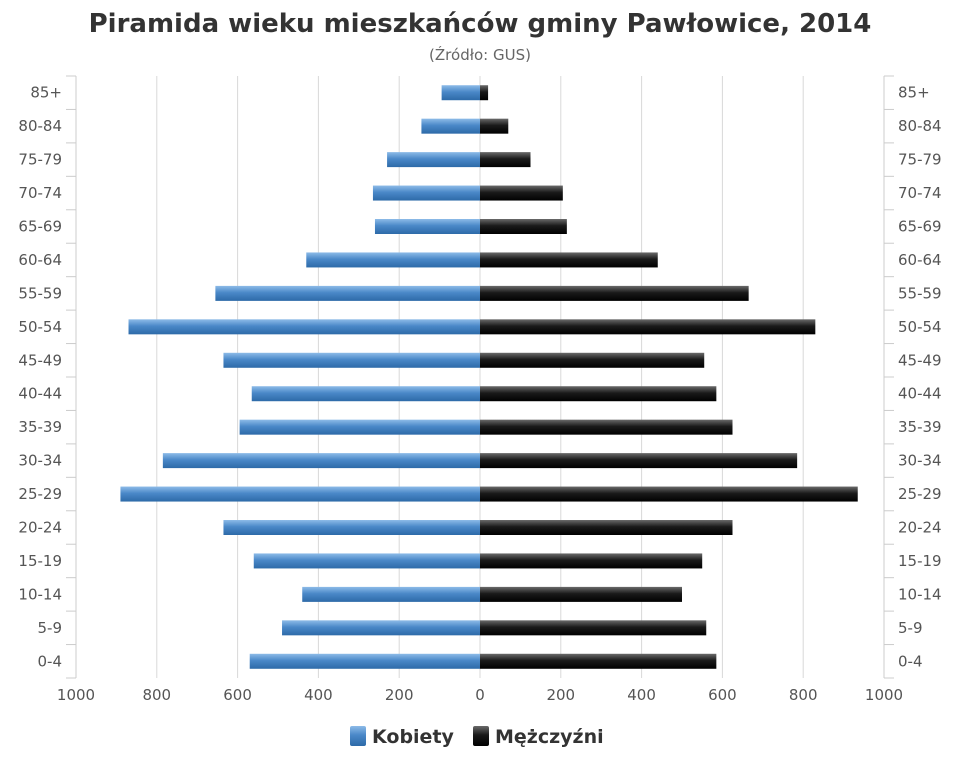 This screenshot has width=960, height=768. Describe the element at coordinates (40, 427) in the screenshot. I see `category-label-left: 35-39` at that location.